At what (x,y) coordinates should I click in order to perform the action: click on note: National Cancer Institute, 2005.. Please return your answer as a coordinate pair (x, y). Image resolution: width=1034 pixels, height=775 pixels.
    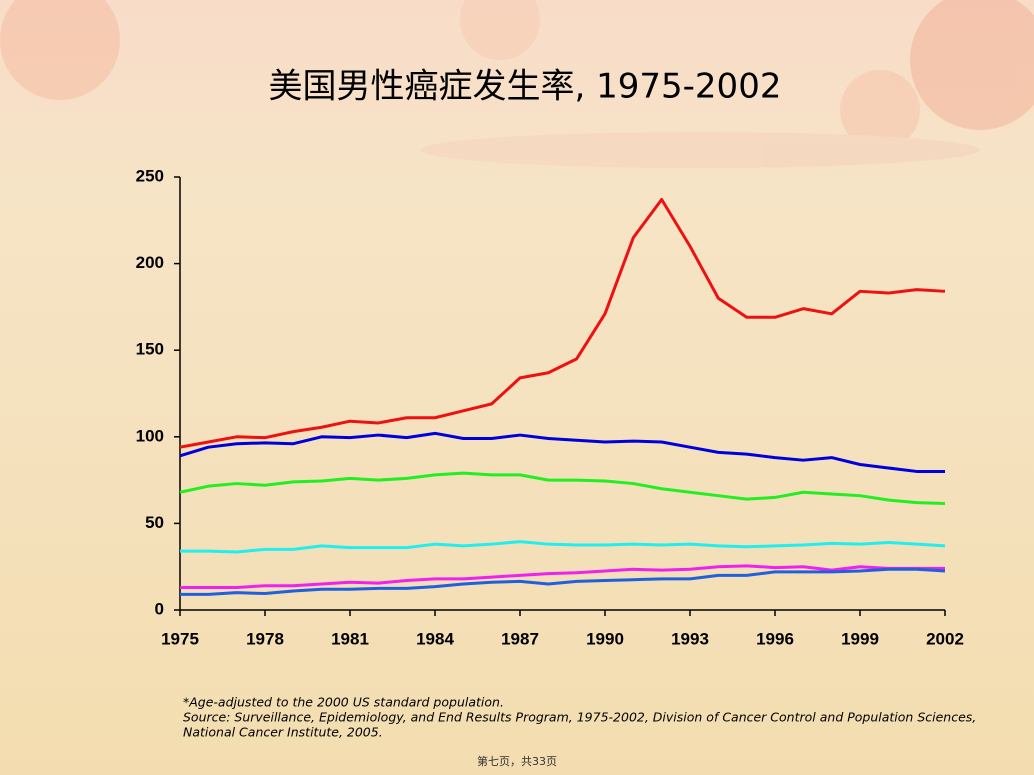
    Looking at the image, I should click on (283, 732).